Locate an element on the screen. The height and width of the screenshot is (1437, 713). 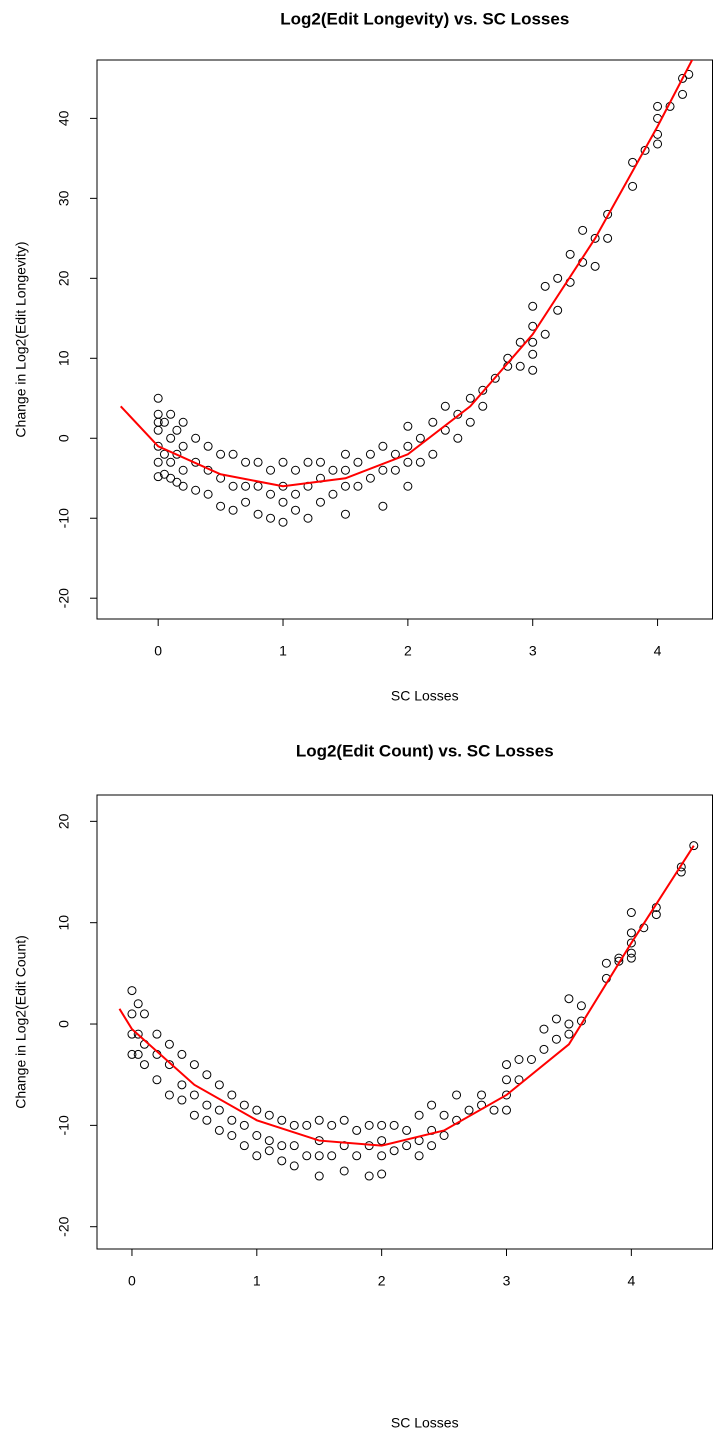
y-axis-label: Change in Log2(Edit Count) is located at coordinates (21, 1022).